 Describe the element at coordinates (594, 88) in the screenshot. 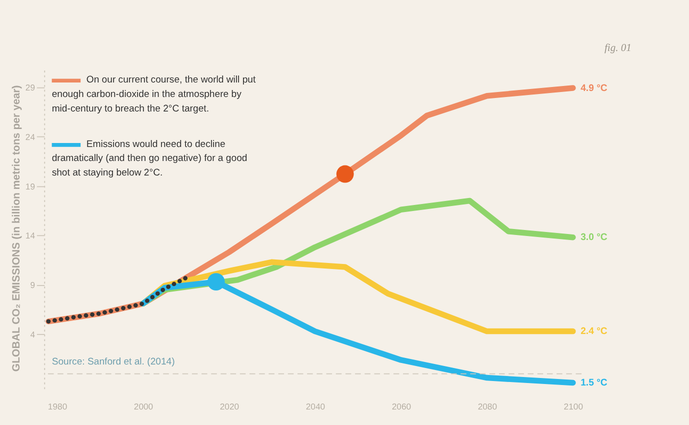

I see `series-label: 4.9 °C` at that location.